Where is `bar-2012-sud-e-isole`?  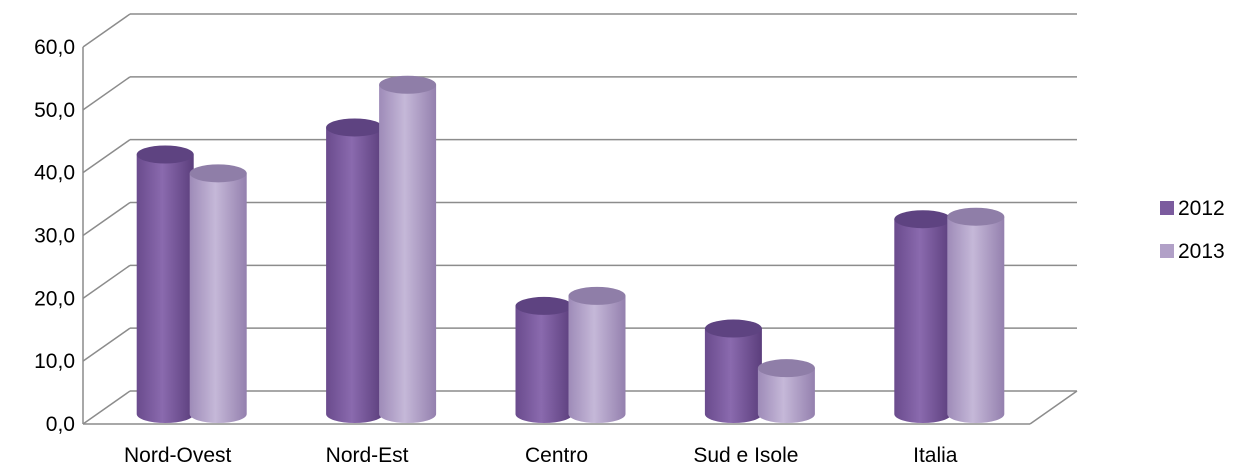
bar-2012-sud-e-isole is located at coordinates (733, 371).